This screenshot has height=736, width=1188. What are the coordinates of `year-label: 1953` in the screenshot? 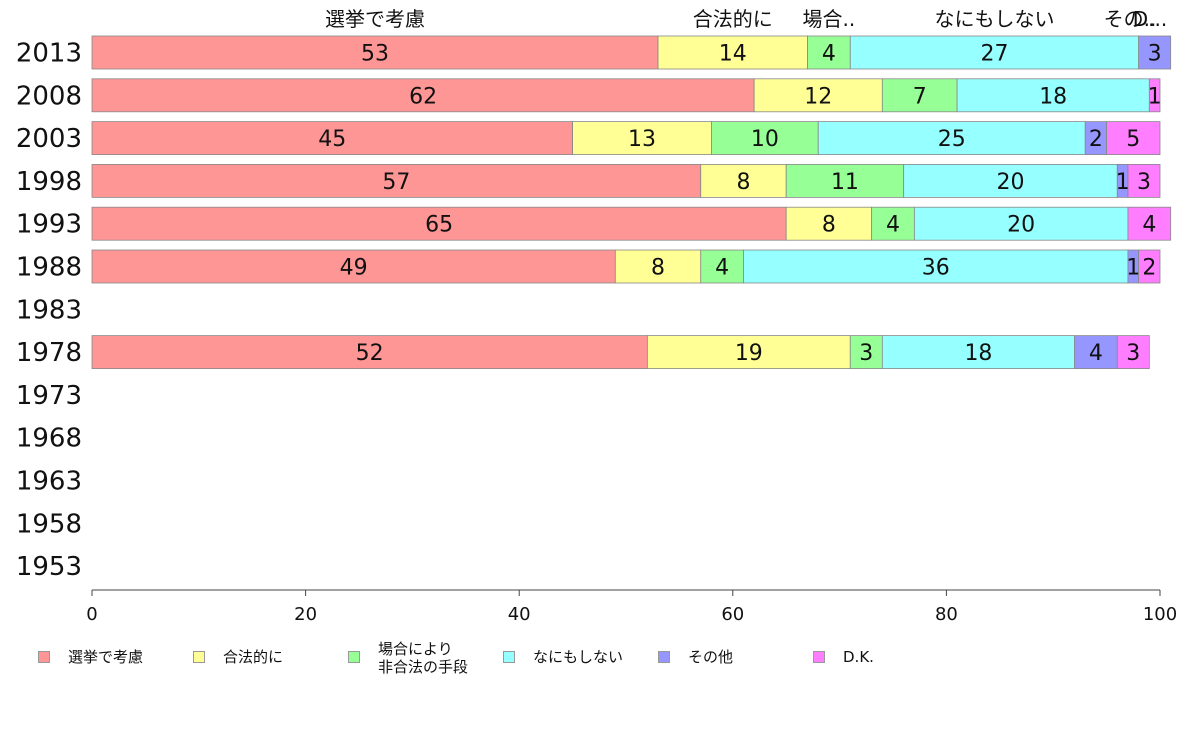 It's located at (49, 567).